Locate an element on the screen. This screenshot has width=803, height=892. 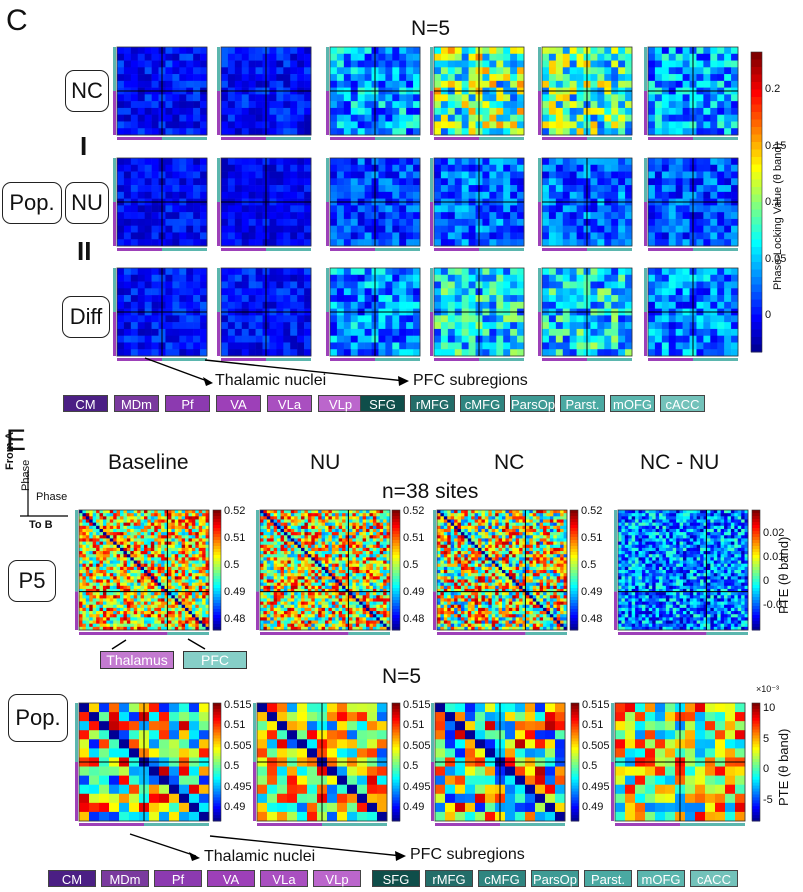
panel-e-arrow-thalamic is located at coordinates (163, 845).